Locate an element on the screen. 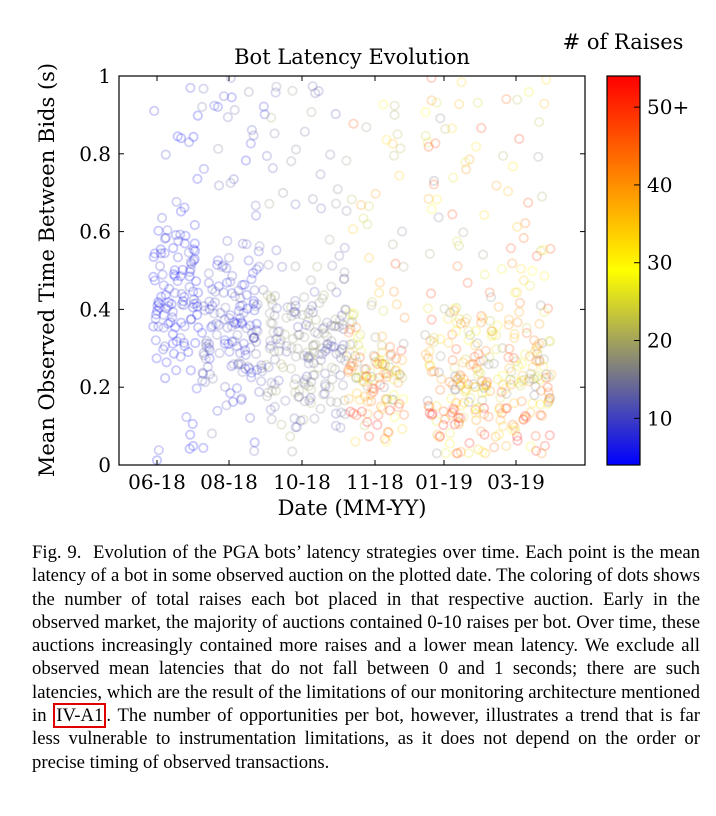 The image size is (716, 816). section-reference-link: IV-A1 is located at coordinates (80, 716).